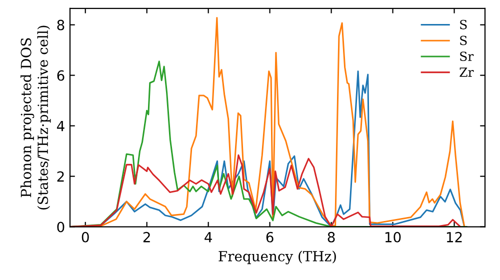 Image resolution: width=500 pixels, height=280 pixels. Describe the element at coordinates (393, 237) in the screenshot. I see `x-tick-label: 10` at that location.